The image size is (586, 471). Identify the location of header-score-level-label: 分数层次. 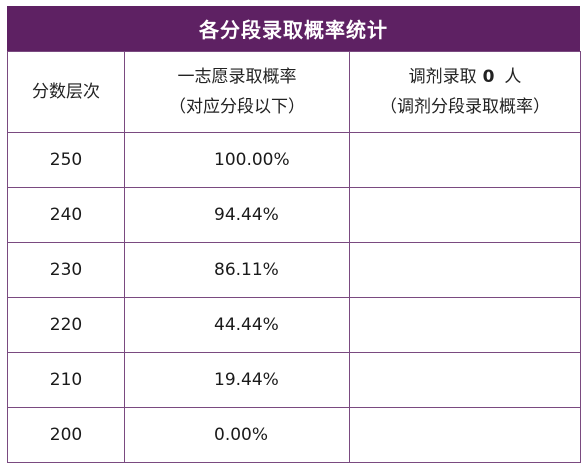
(66, 92).